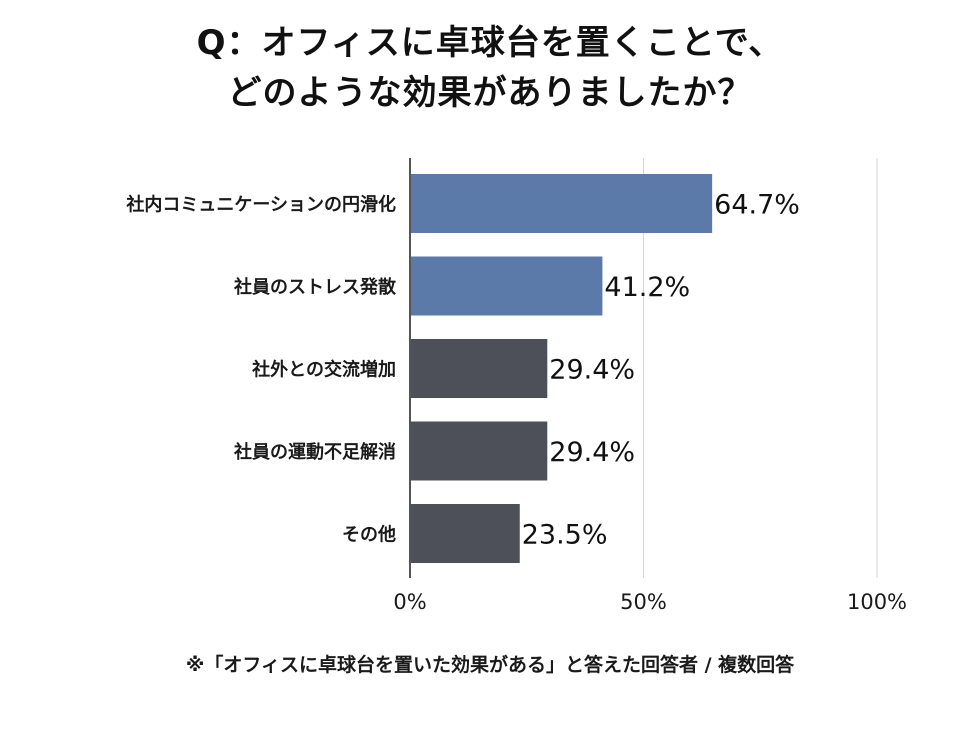  What do you see at coordinates (490, 68) in the screenshot?
I see `chart-title: Q：オフィスに卓球台を置くことで、 どのような効果がありましたか？` at bounding box center [490, 68].